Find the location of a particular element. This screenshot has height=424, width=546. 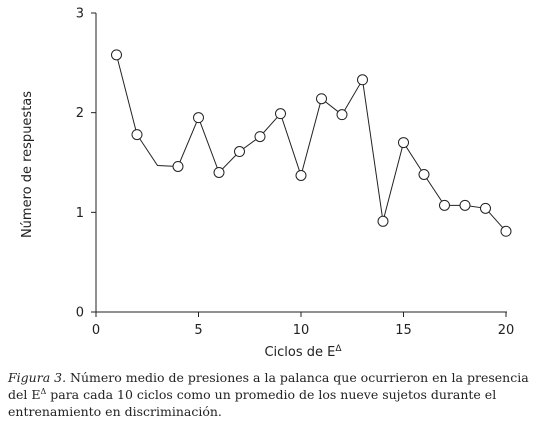

x-tick-label: 10 is located at coordinates (301, 330).